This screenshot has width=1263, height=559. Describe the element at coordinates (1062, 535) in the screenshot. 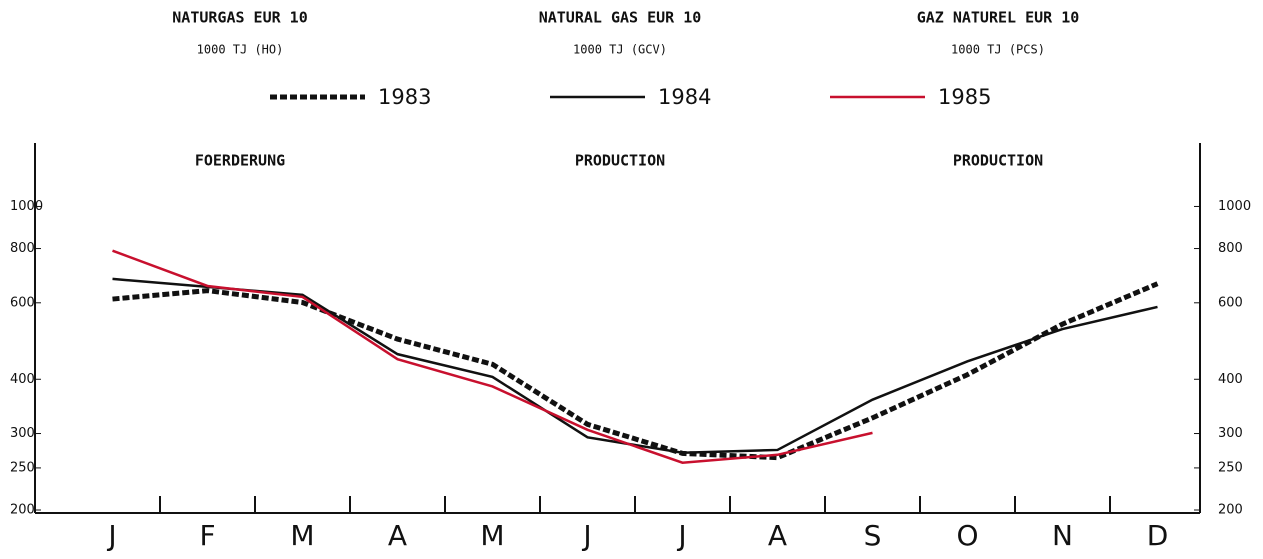

I see `x-tick-label: N` at that location.